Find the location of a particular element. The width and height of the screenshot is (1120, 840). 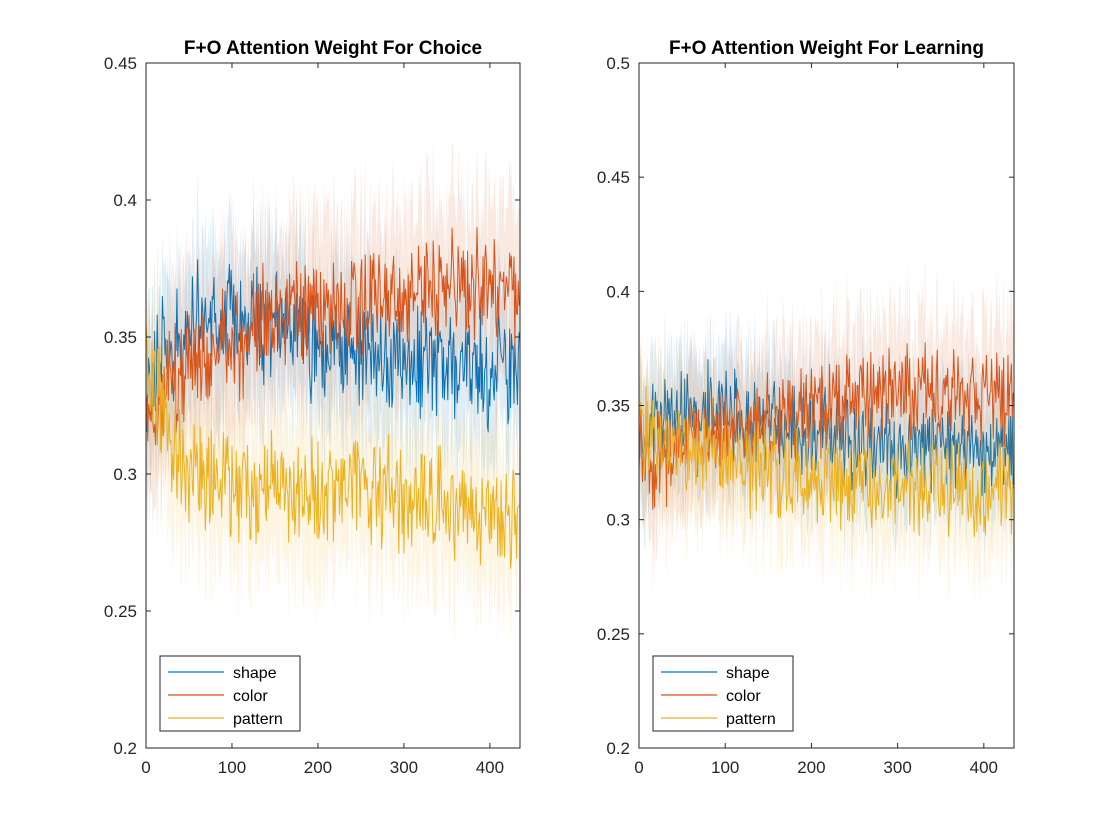

chart-title: F+O Attention Weight For Learning is located at coordinates (826, 48).